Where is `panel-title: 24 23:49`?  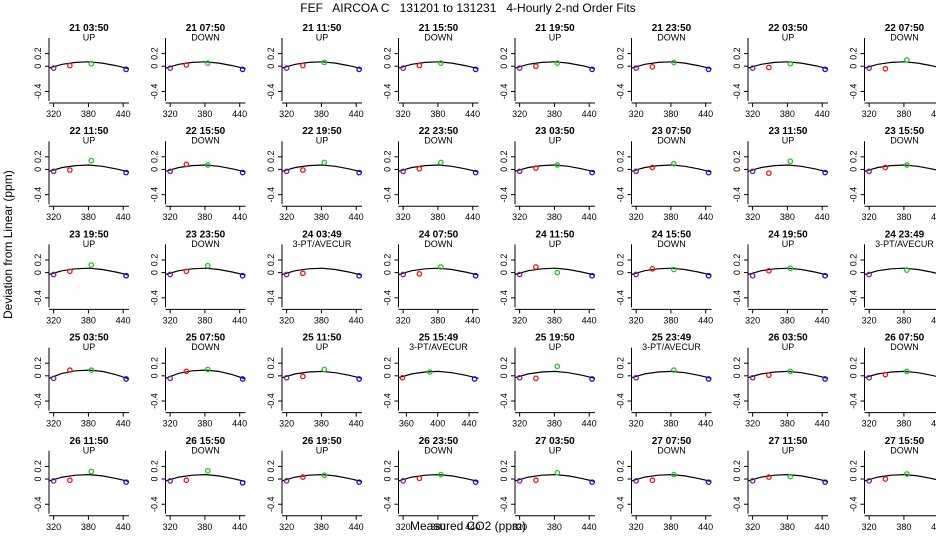 panel-title: 24 23:49 is located at coordinates (905, 234).